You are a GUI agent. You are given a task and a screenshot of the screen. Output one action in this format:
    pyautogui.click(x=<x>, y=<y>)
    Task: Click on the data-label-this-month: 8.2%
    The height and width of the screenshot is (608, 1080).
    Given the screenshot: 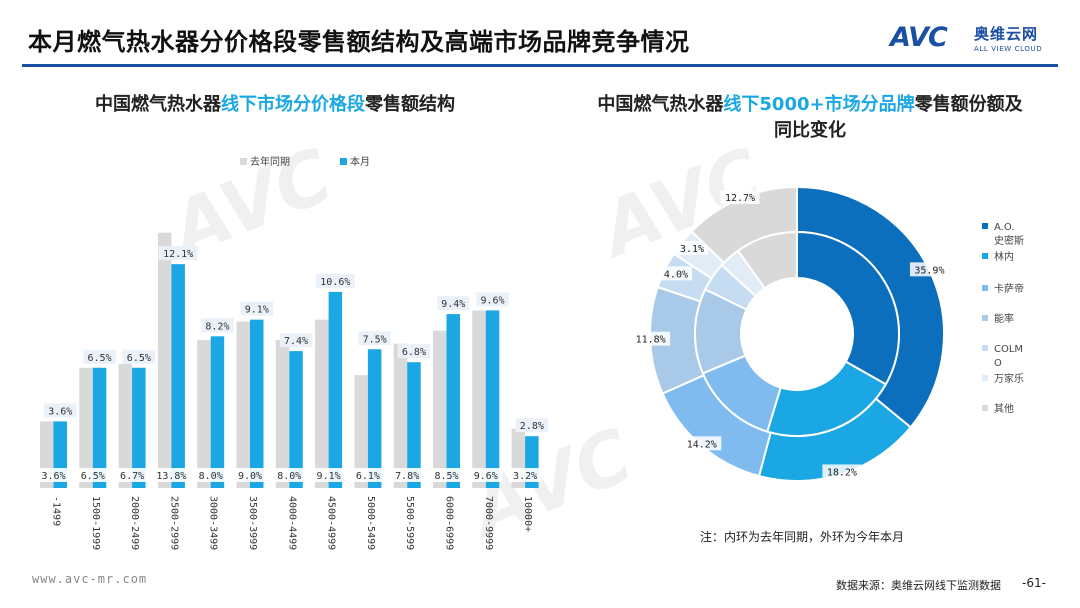 What is the action you would take?
    pyautogui.click(x=217, y=326)
    